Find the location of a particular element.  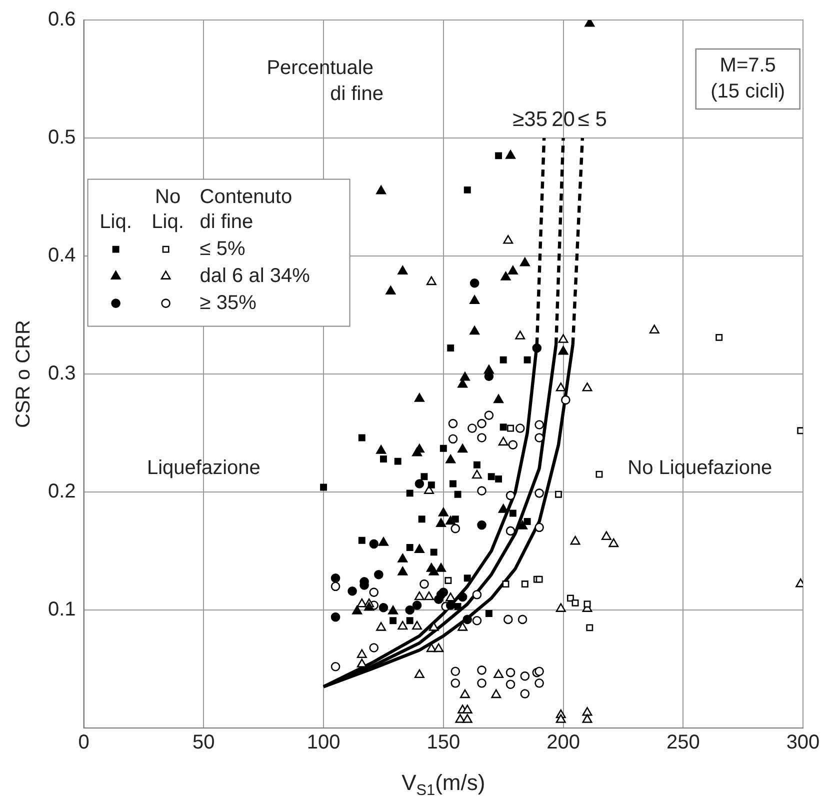

x-tick-label: 50 is located at coordinates (203, 743).